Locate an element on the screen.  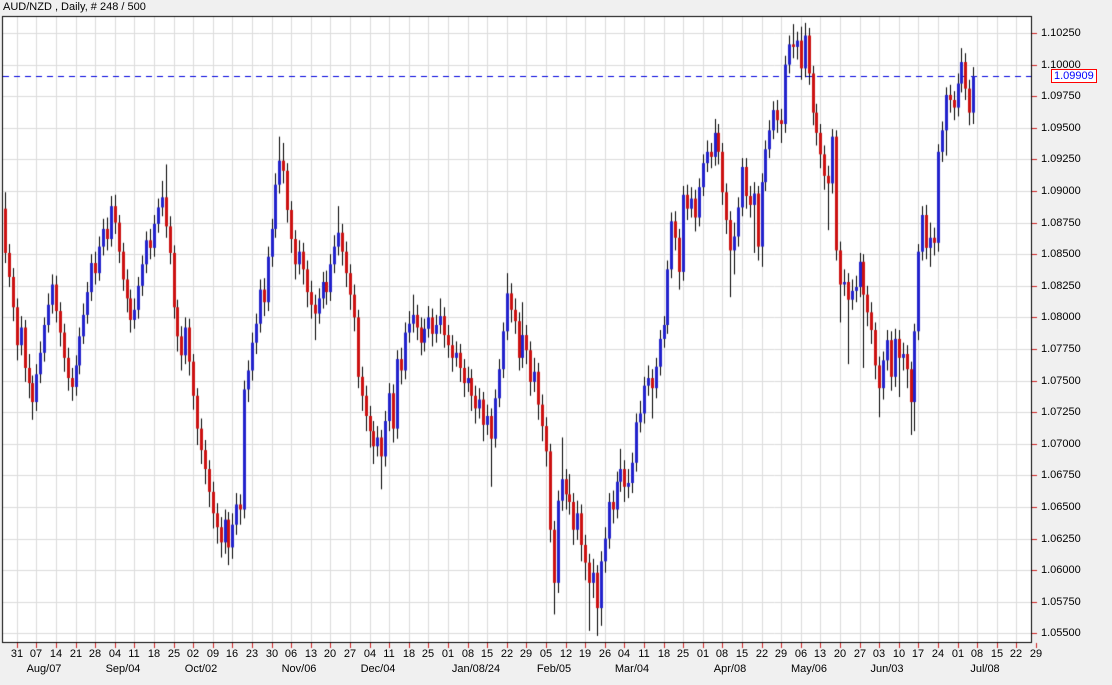
y-axis-label: 1.05500 is located at coordinates (1061, 633).